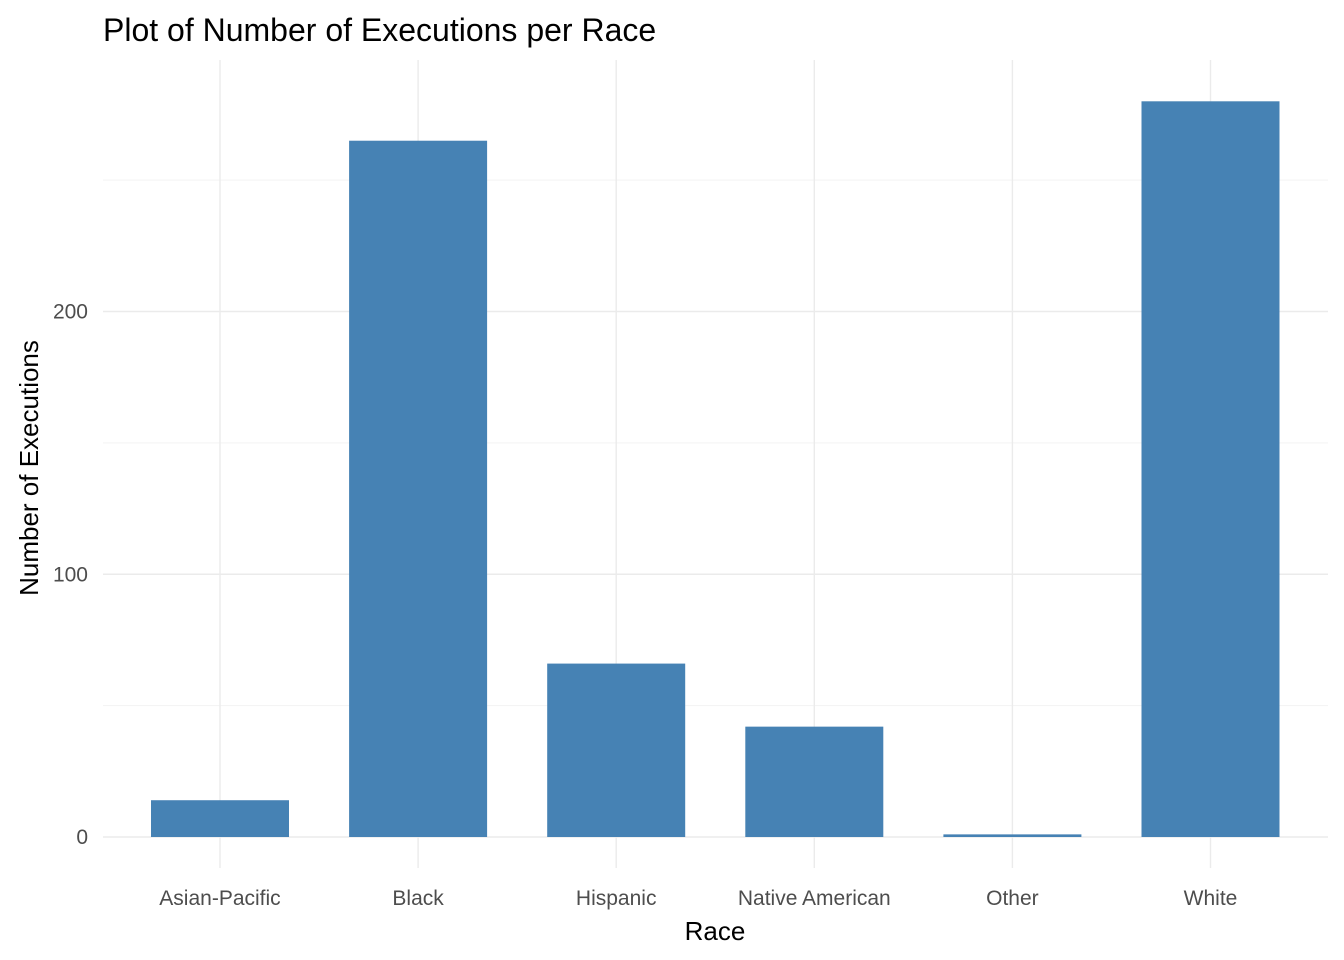  Describe the element at coordinates (1012, 898) in the screenshot. I see `x-tick-label: Other` at that location.